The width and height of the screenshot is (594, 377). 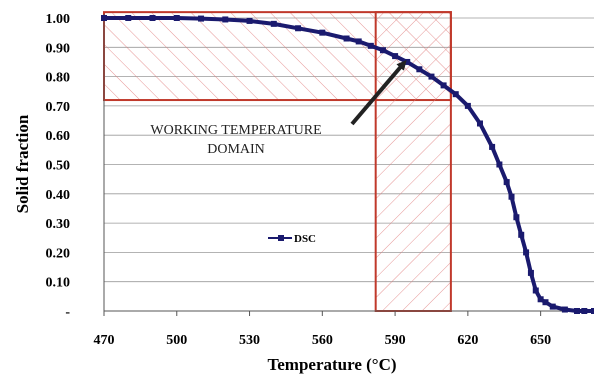 What do you see at coordinates (22, 163) in the screenshot?
I see `y-axis-title: Solid fraction` at bounding box center [22, 163].